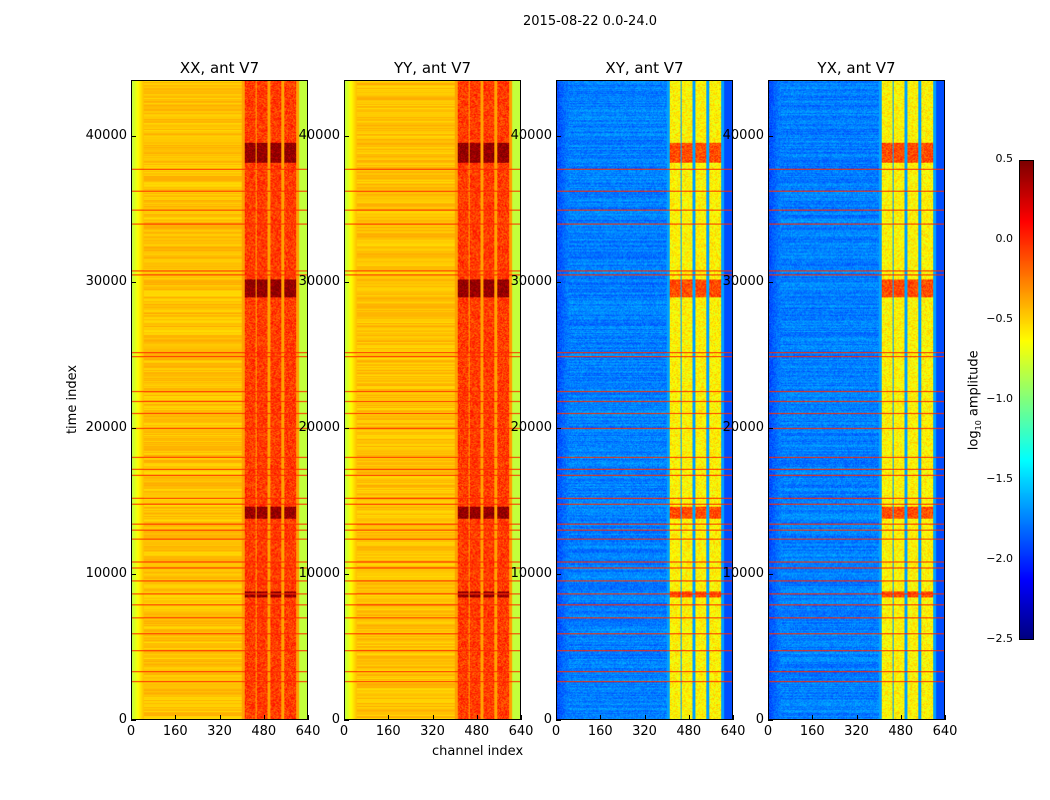  Describe the element at coordinates (1026, 400) in the screenshot. I see `colorbar` at that location.